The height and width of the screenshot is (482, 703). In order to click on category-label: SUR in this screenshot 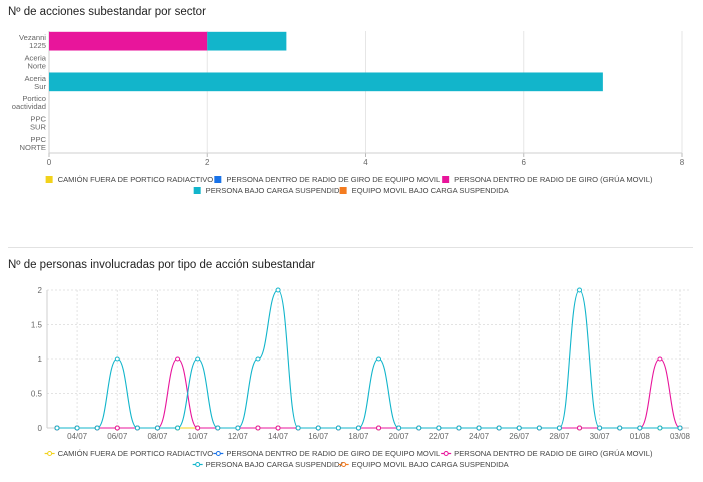, I will do `click(38, 127)`.